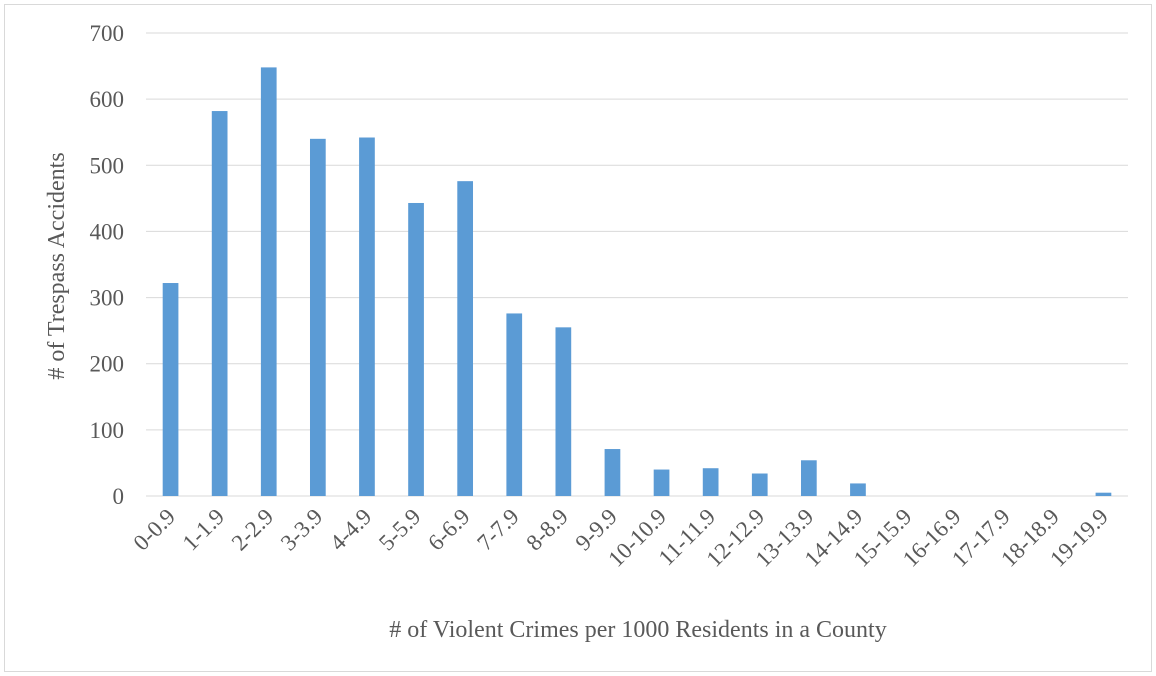  What do you see at coordinates (107, 231) in the screenshot?
I see `y-tick-label: 400` at bounding box center [107, 231].